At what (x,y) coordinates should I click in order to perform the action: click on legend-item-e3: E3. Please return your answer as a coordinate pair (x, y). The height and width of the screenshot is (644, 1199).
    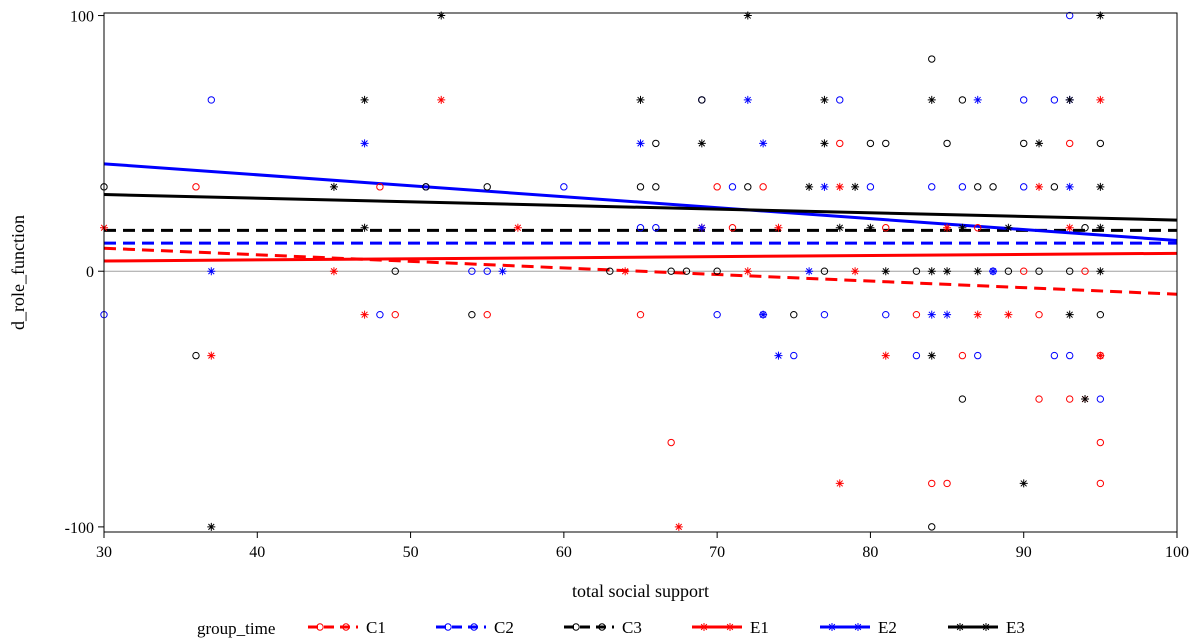
    Looking at the image, I should click on (986, 627).